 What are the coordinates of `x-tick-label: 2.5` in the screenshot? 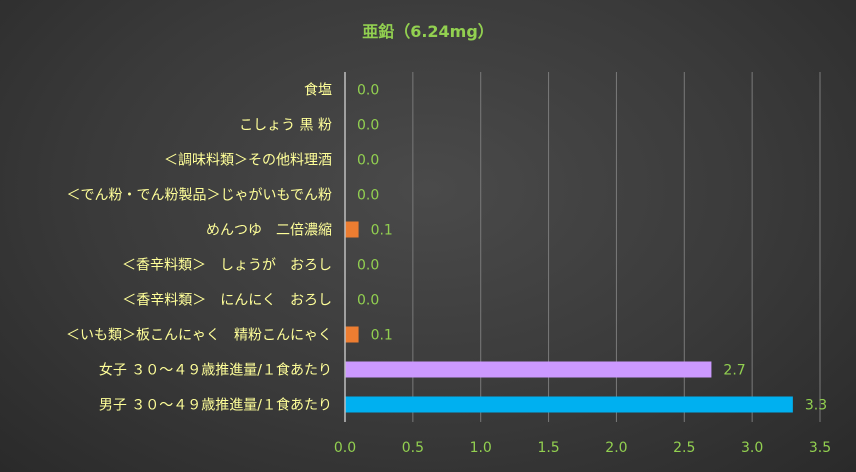 It's located at (684, 448).